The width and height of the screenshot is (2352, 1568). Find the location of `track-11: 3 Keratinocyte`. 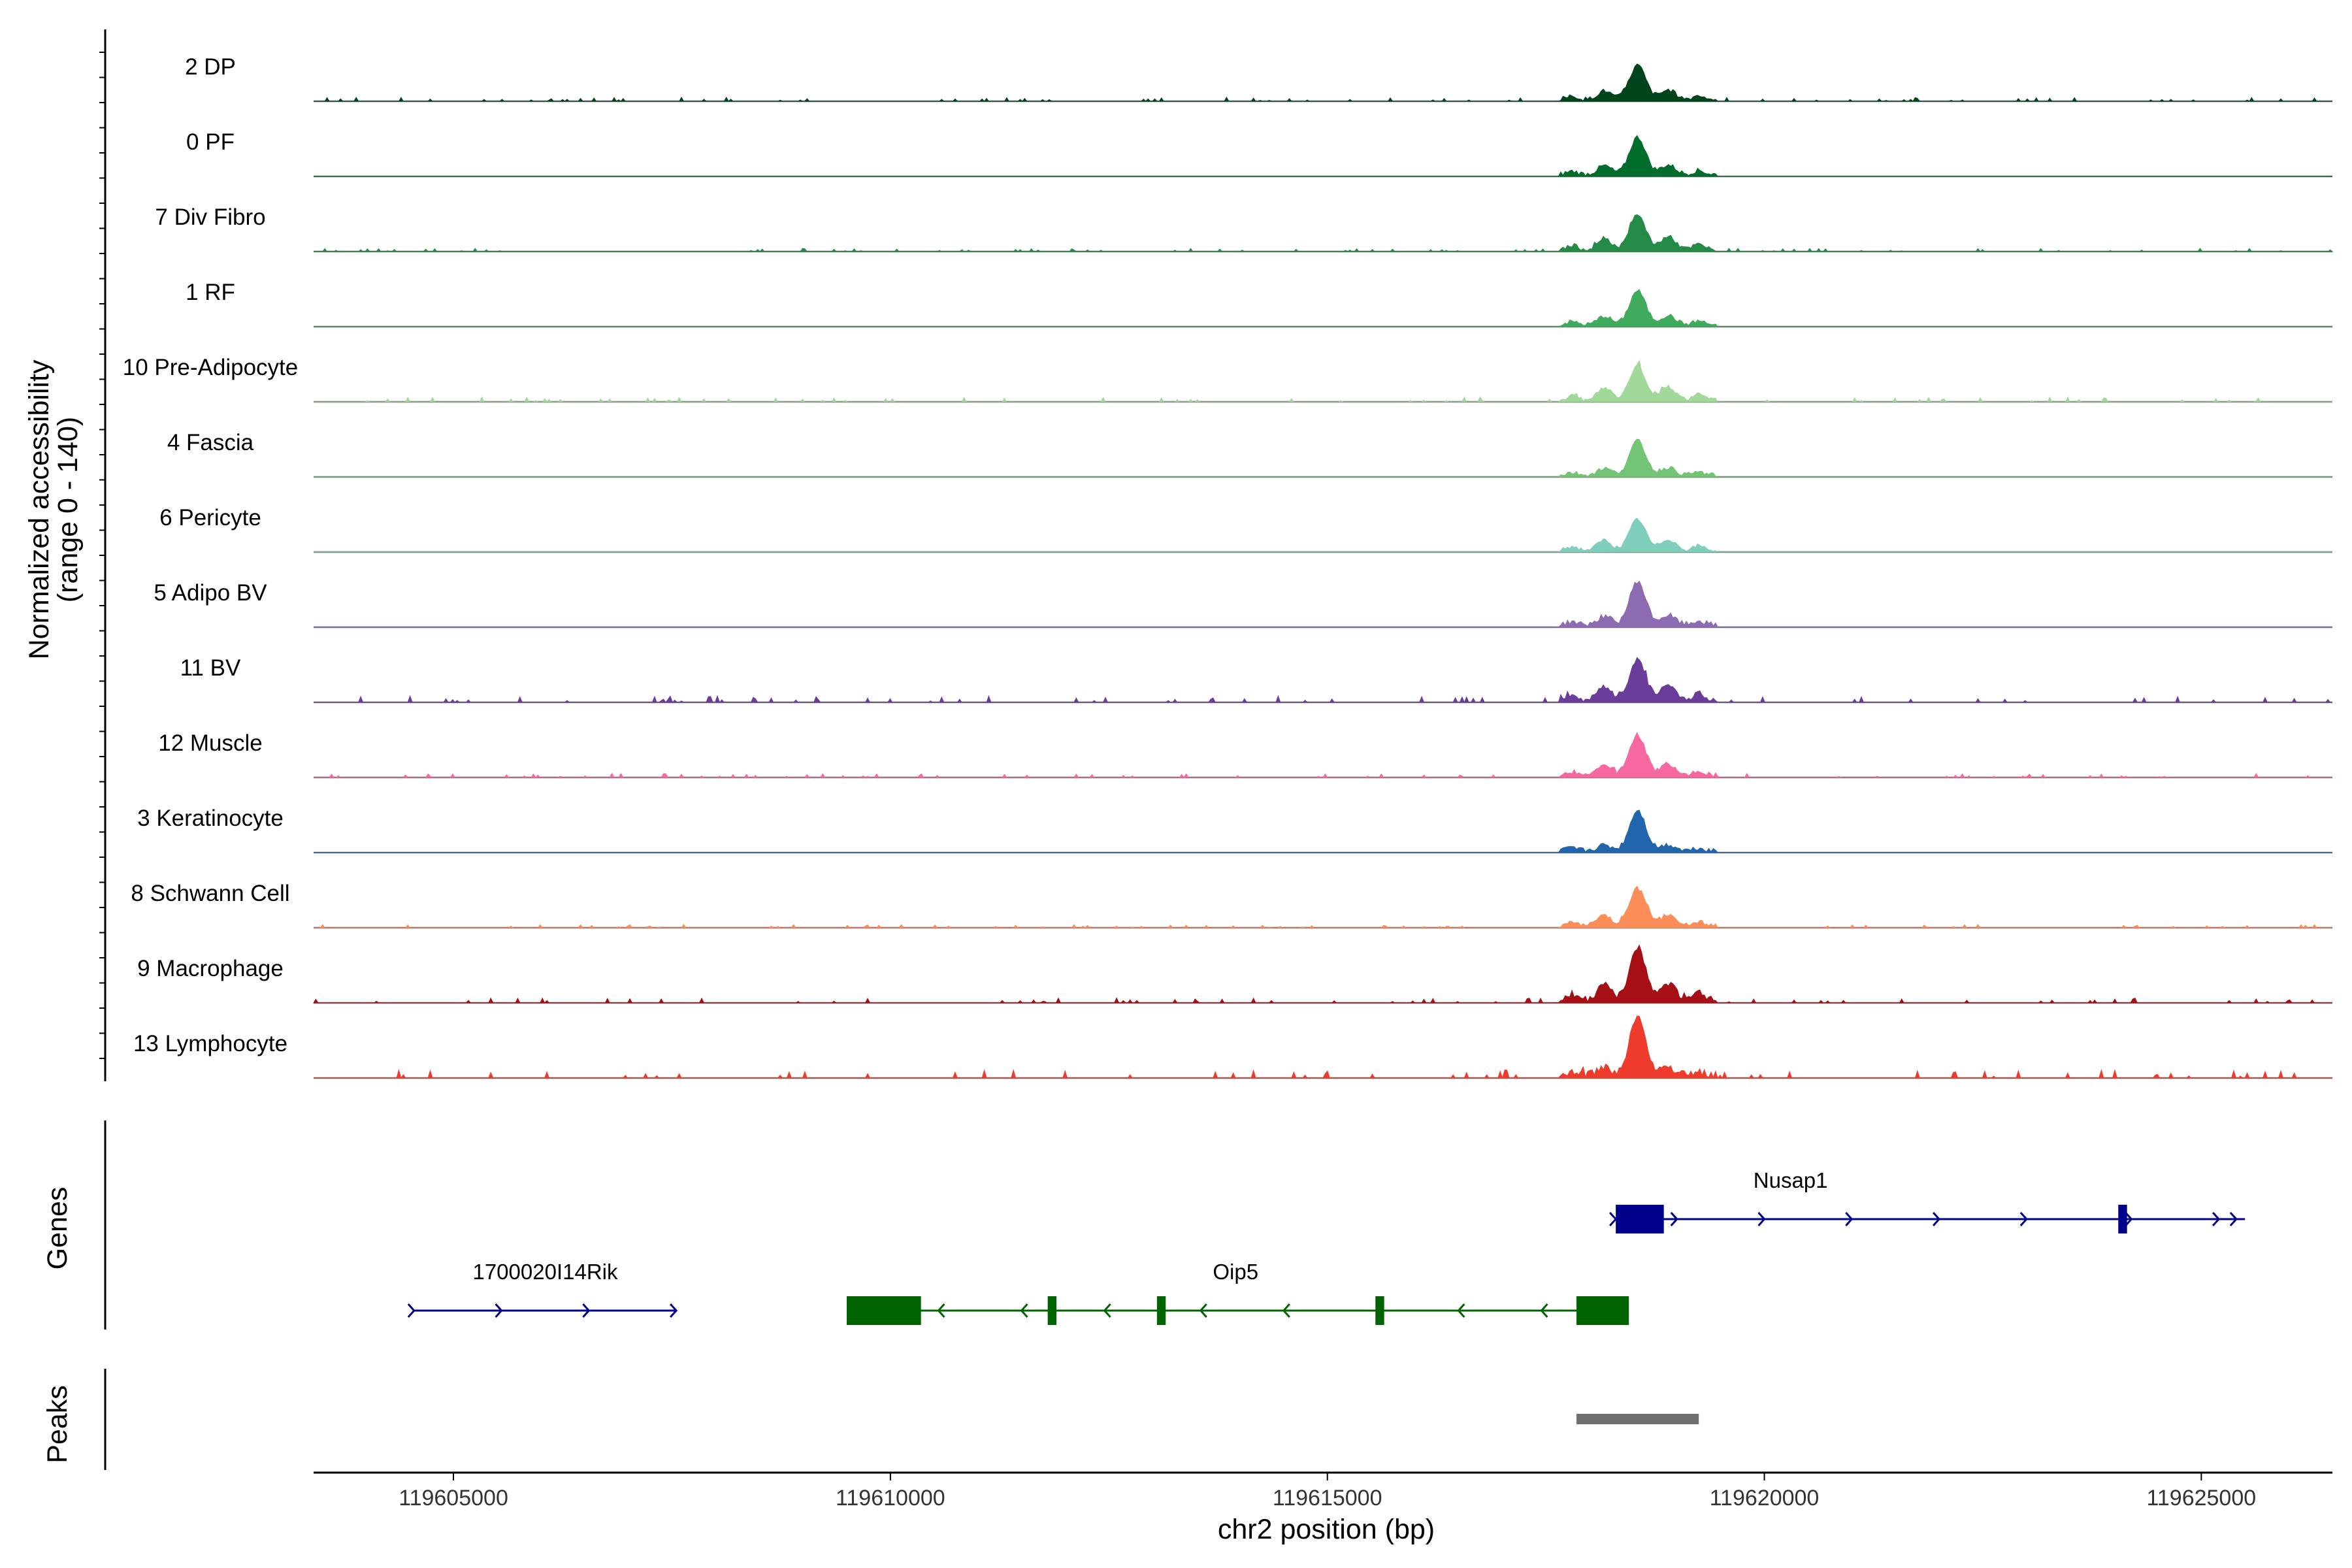

track-11: 3 Keratinocyte is located at coordinates (1234, 830).